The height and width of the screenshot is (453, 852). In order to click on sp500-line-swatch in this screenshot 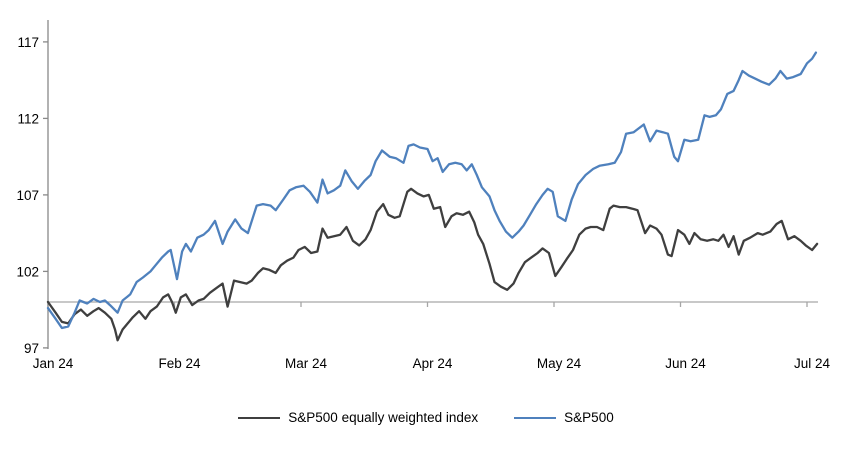, I will do `click(535, 417)`.